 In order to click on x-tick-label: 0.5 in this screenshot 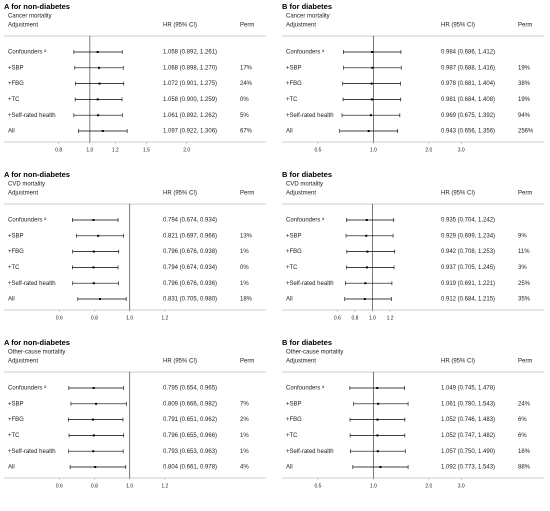, I will do `click(318, 486)`.